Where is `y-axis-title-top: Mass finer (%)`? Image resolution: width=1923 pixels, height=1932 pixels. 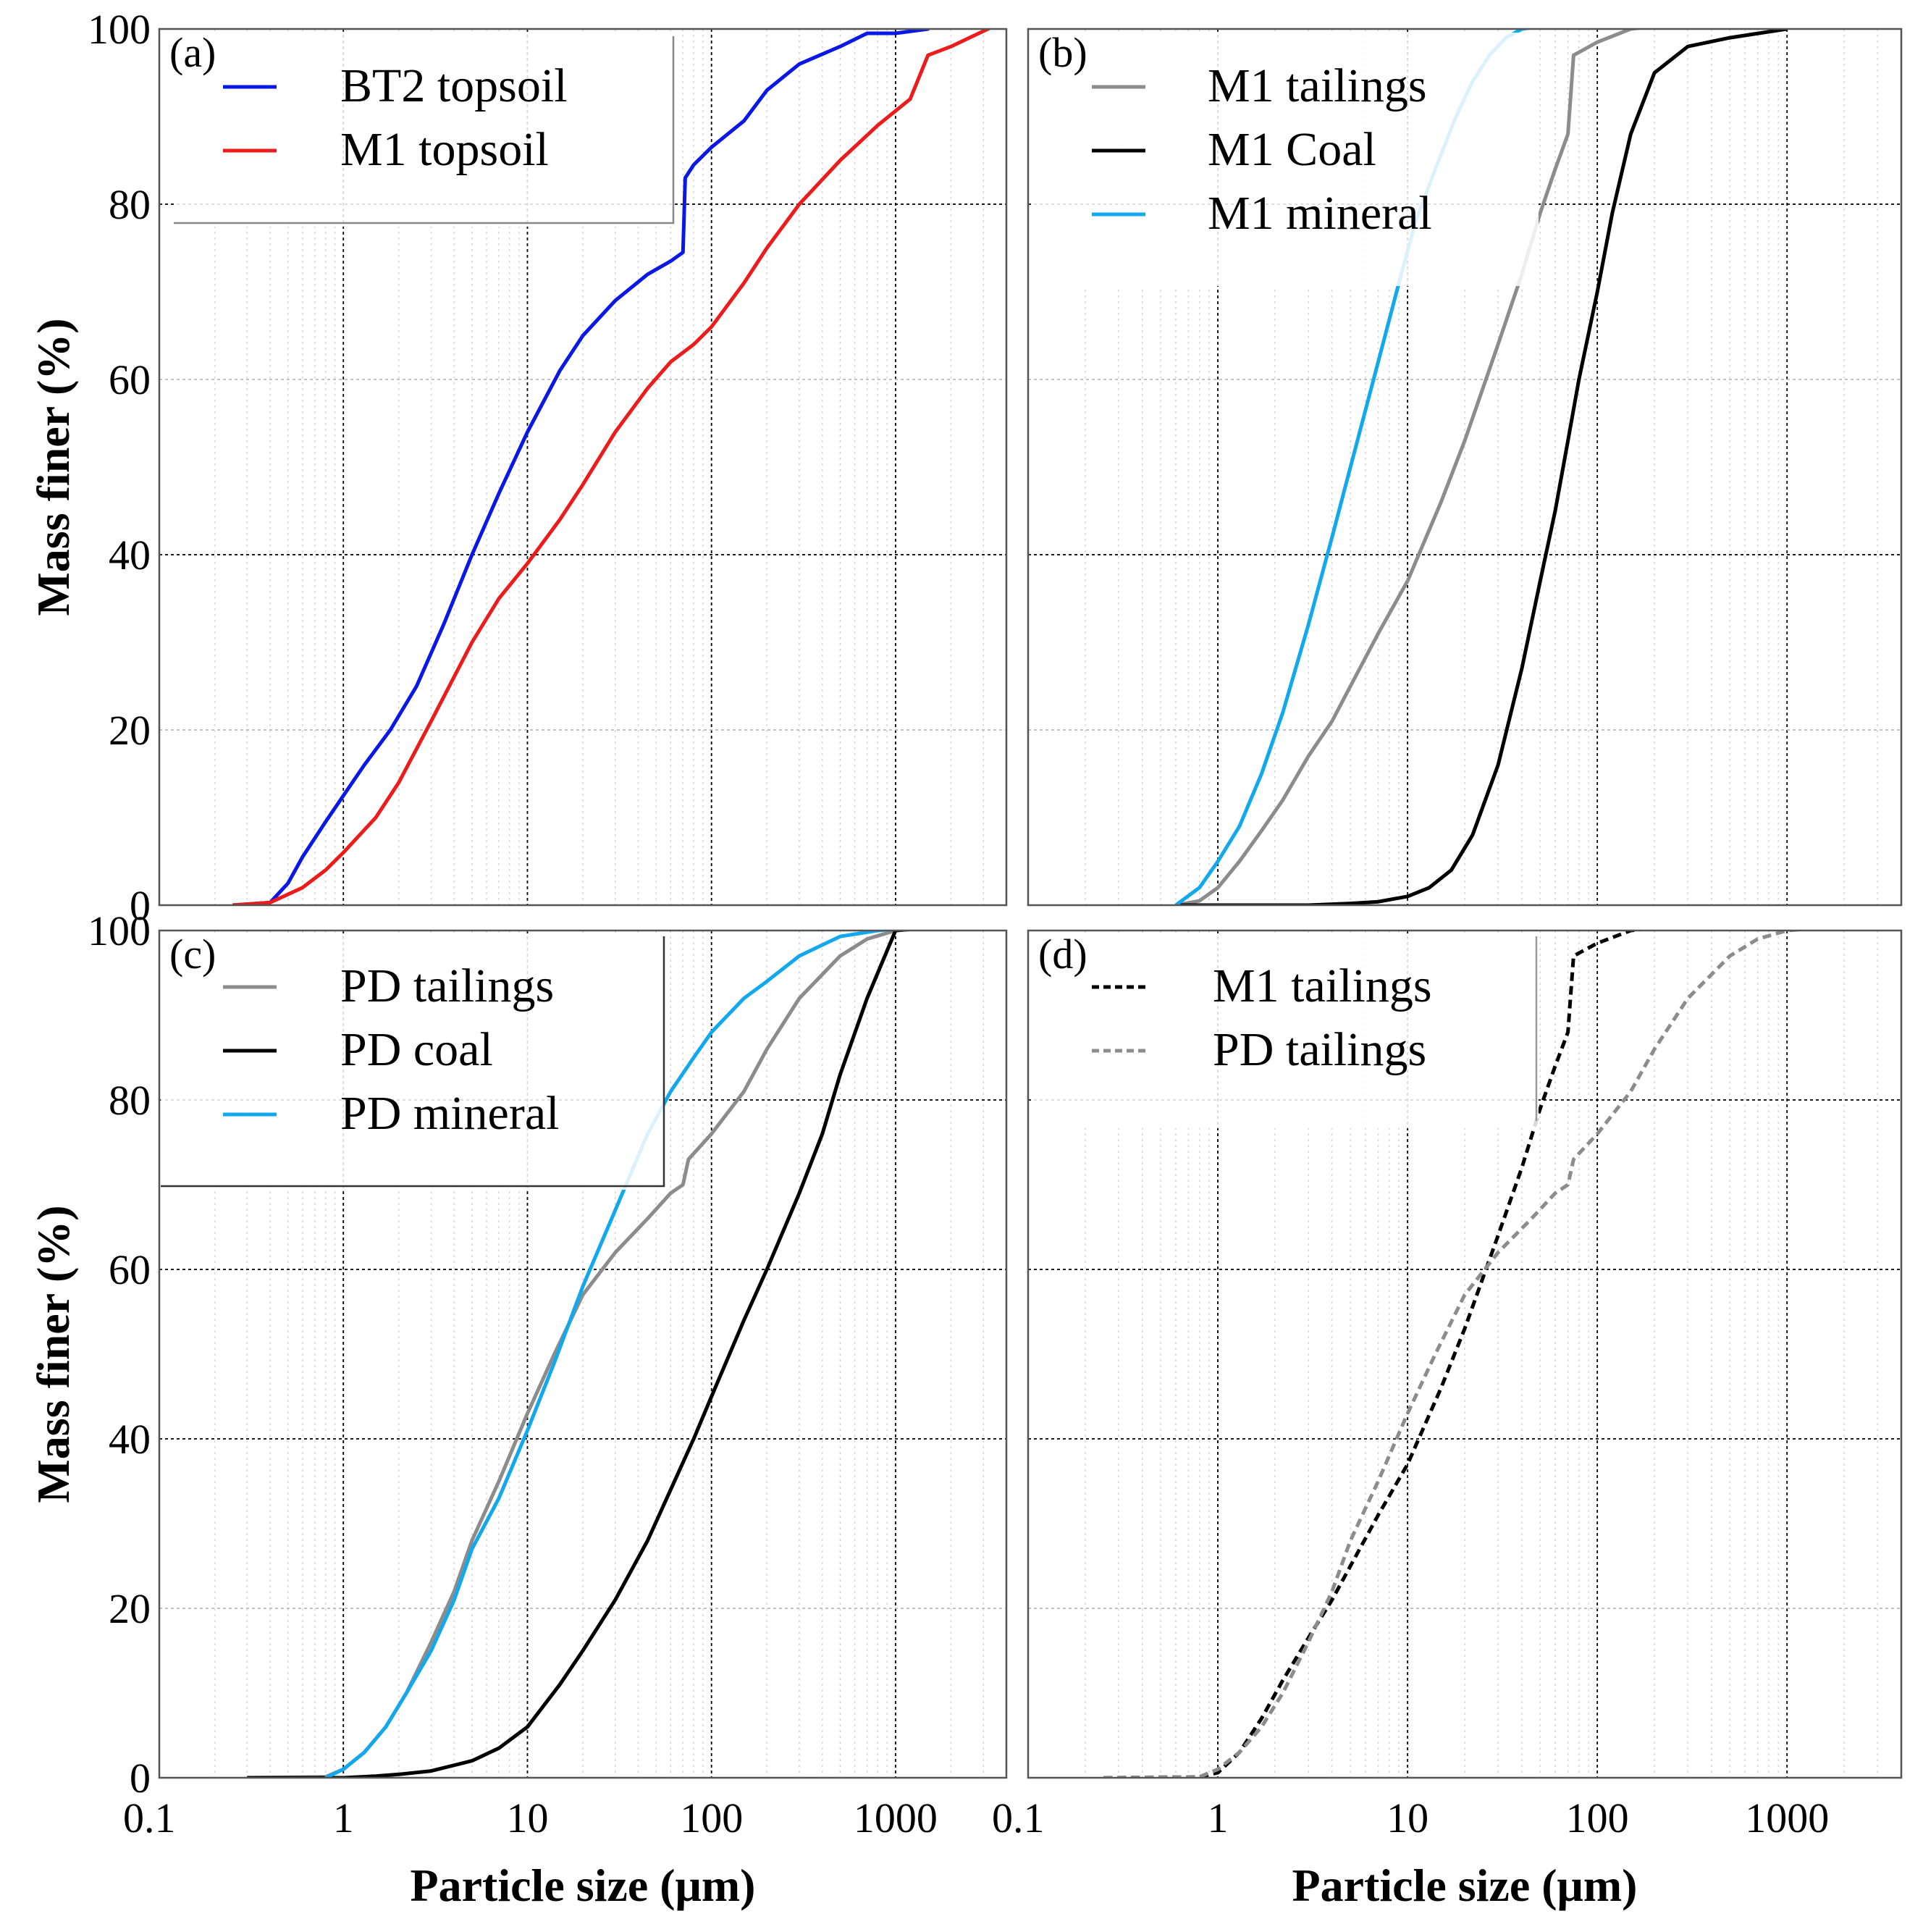 y-axis-title-top: Mass finer (%) is located at coordinates (53, 467).